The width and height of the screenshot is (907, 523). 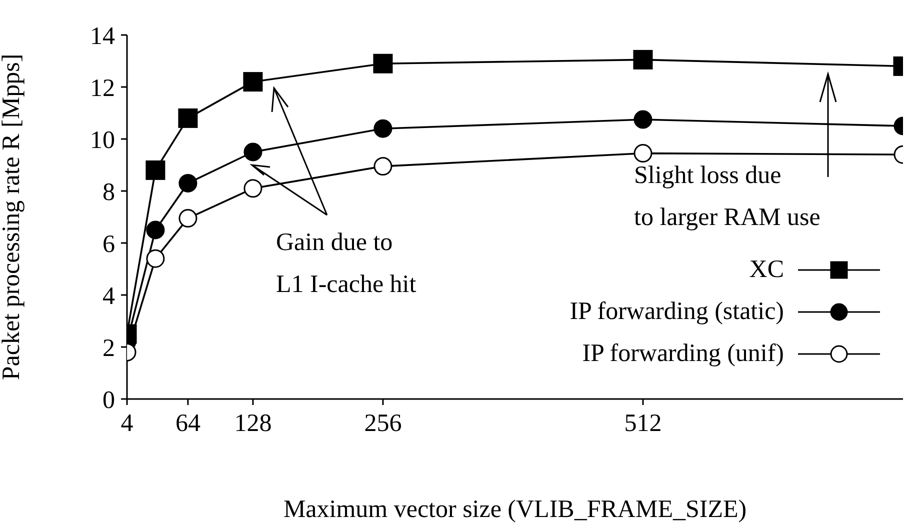 I want to click on y-tick-label: 14, so click(x=103, y=36).